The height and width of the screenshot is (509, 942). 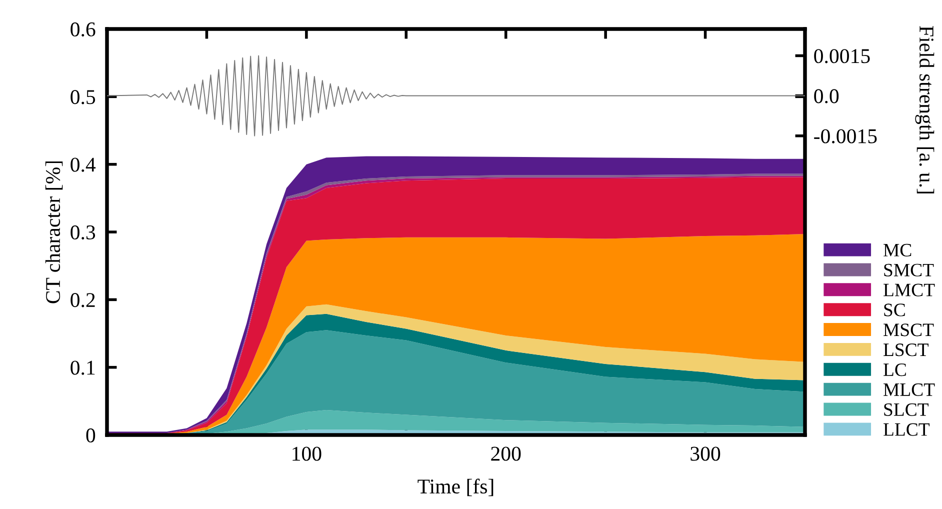 What do you see at coordinates (456, 95) in the screenshot?
I see `line-series` at bounding box center [456, 95].